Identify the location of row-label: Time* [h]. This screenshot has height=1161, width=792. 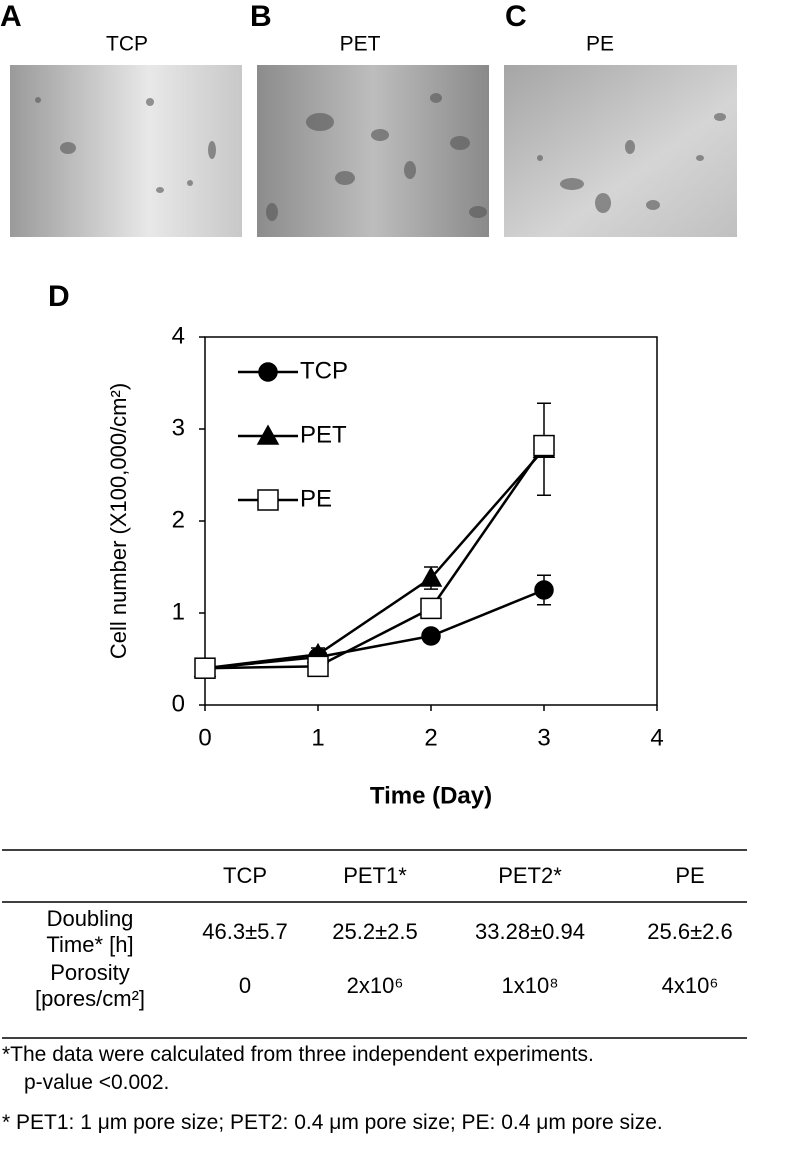
(89, 944).